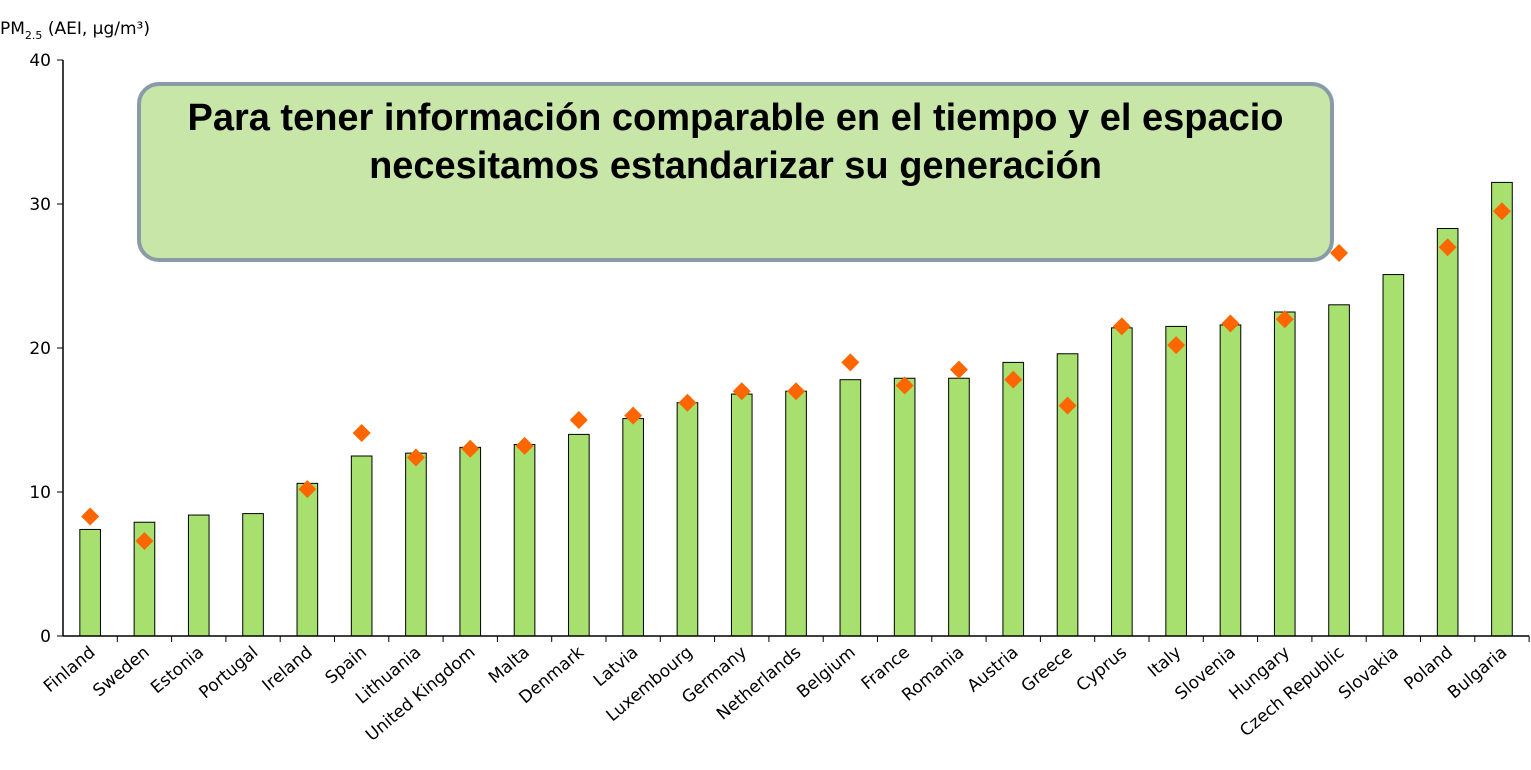 The width and height of the screenshot is (1531, 770). Describe the element at coordinates (40, 205) in the screenshot. I see `y-tick-label: 30` at that location.